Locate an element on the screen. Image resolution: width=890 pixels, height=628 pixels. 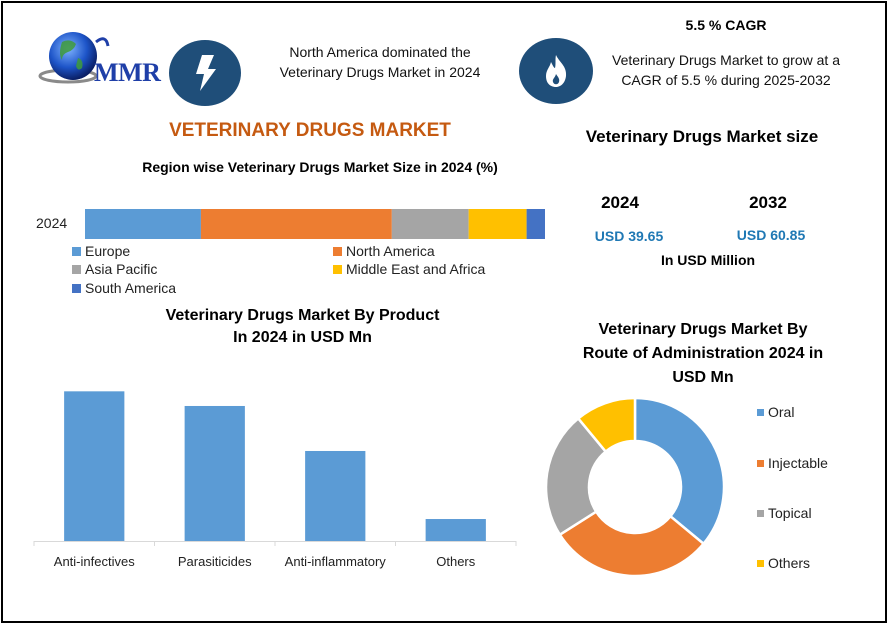
legend-label: South America is located at coordinates (131, 288).